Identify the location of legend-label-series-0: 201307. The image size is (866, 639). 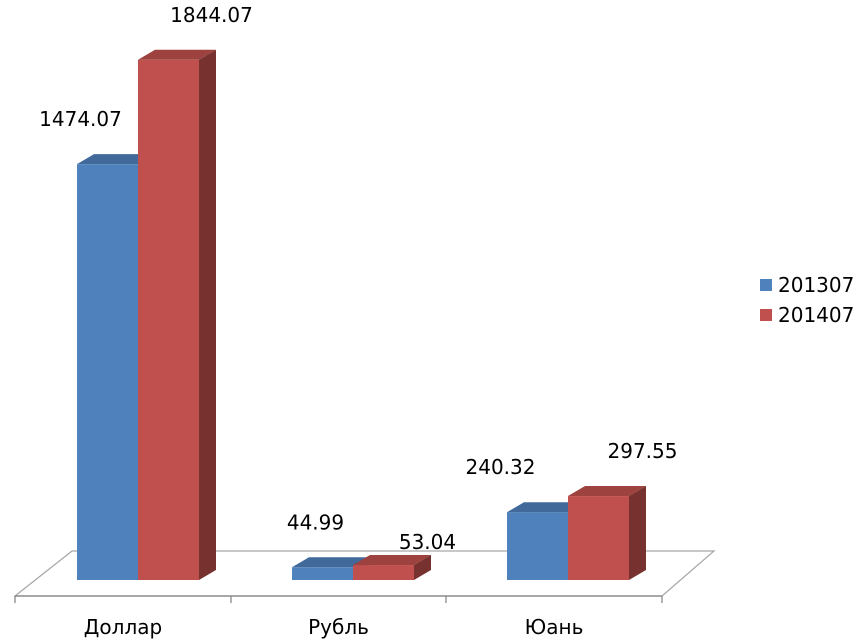
(816, 285).